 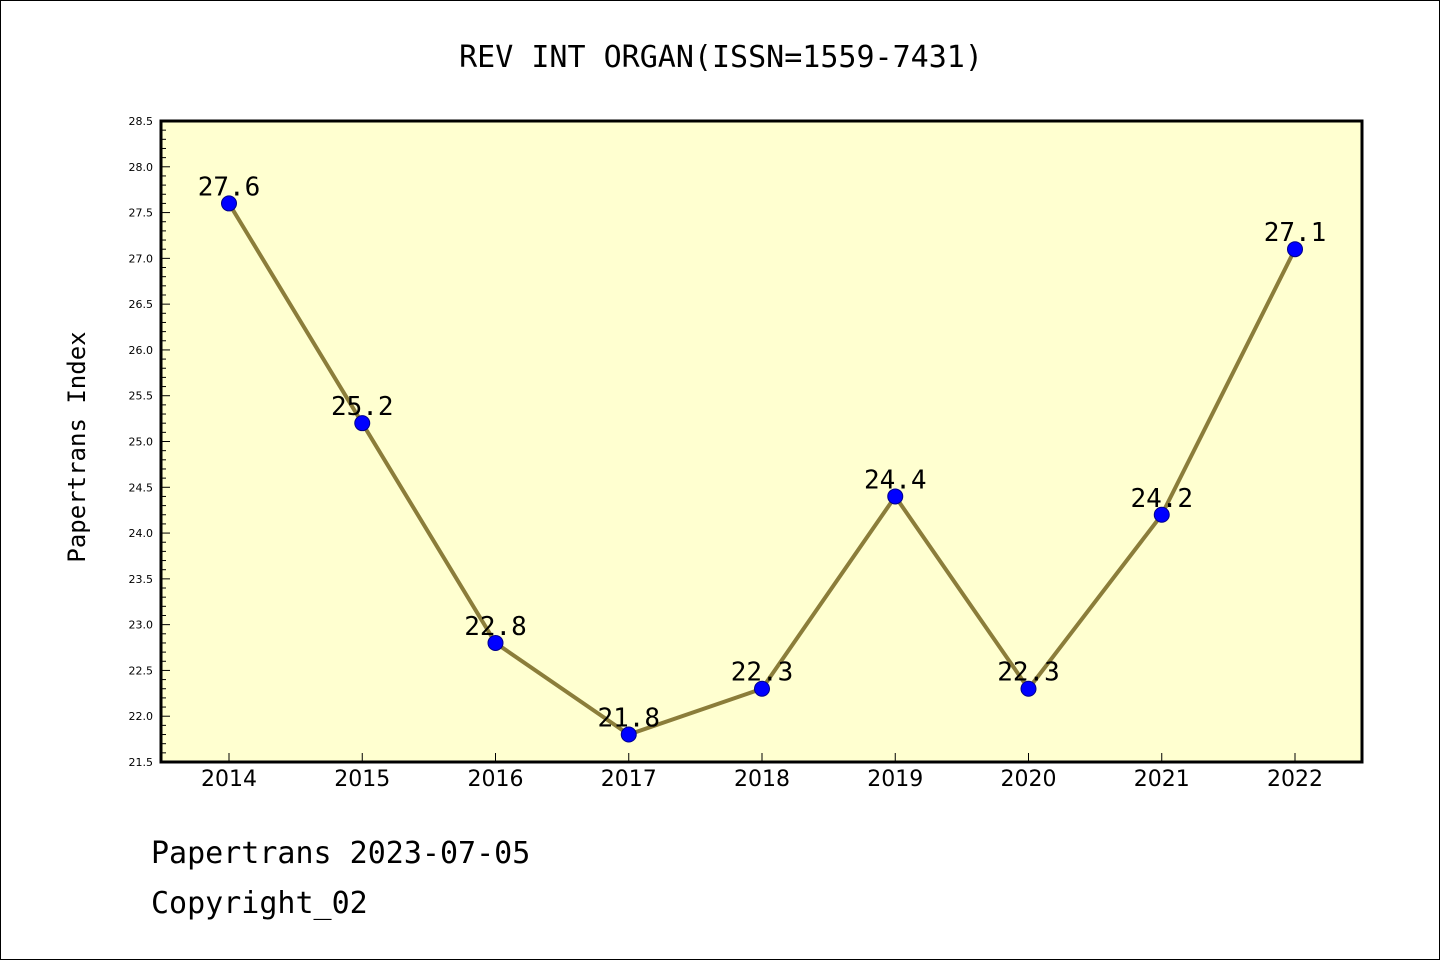 What do you see at coordinates (721, 57) in the screenshot?
I see `chart-title: REV INT ORGAN(ISSN=1559-7431)` at bounding box center [721, 57].